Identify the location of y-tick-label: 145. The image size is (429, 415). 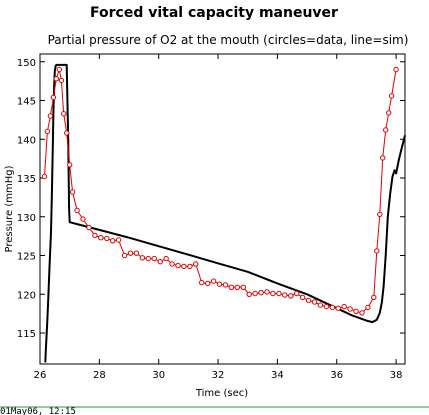
(26, 102).